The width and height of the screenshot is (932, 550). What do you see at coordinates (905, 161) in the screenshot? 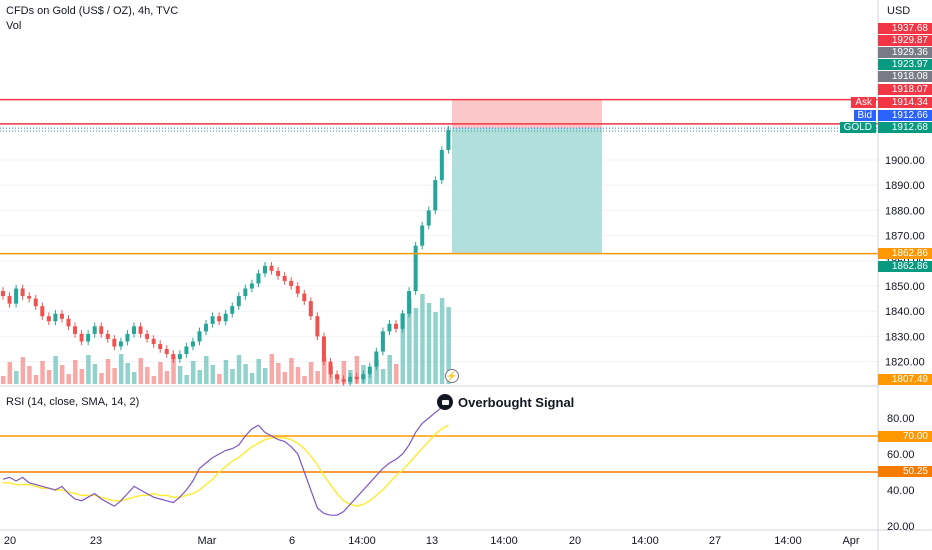
I see `price-tick-label: 1900.00` at bounding box center [905, 161].